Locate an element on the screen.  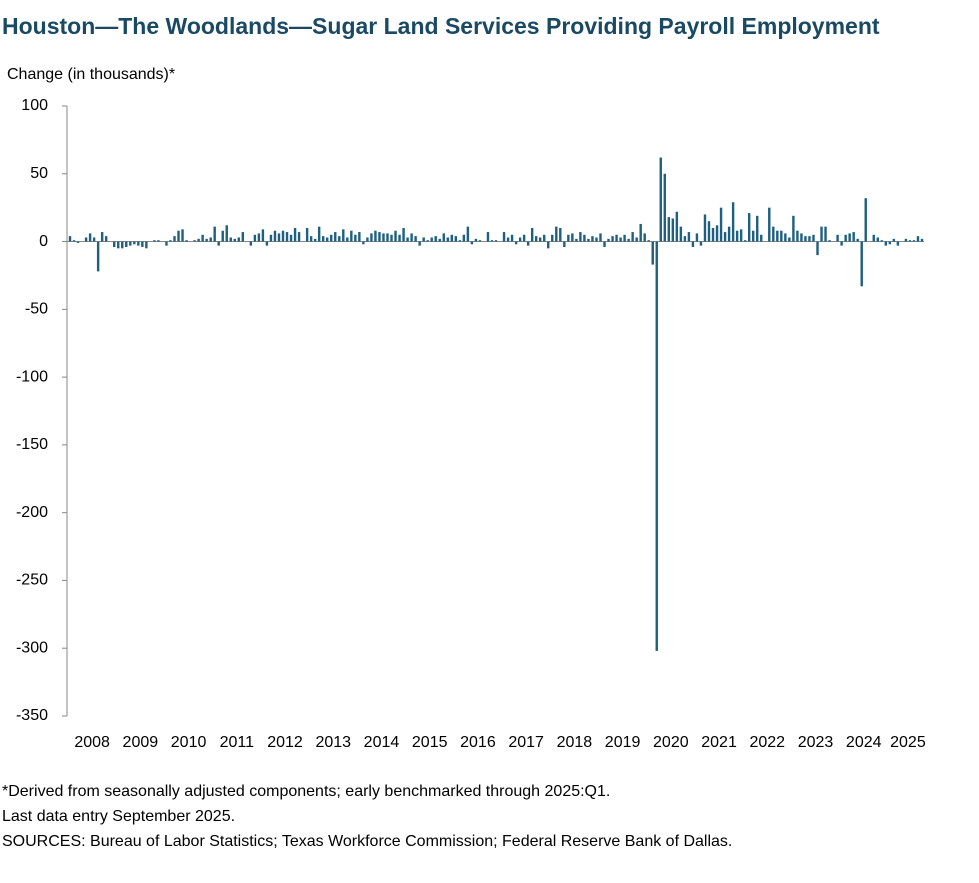
x-tick-label: 2010 is located at coordinates (189, 742).